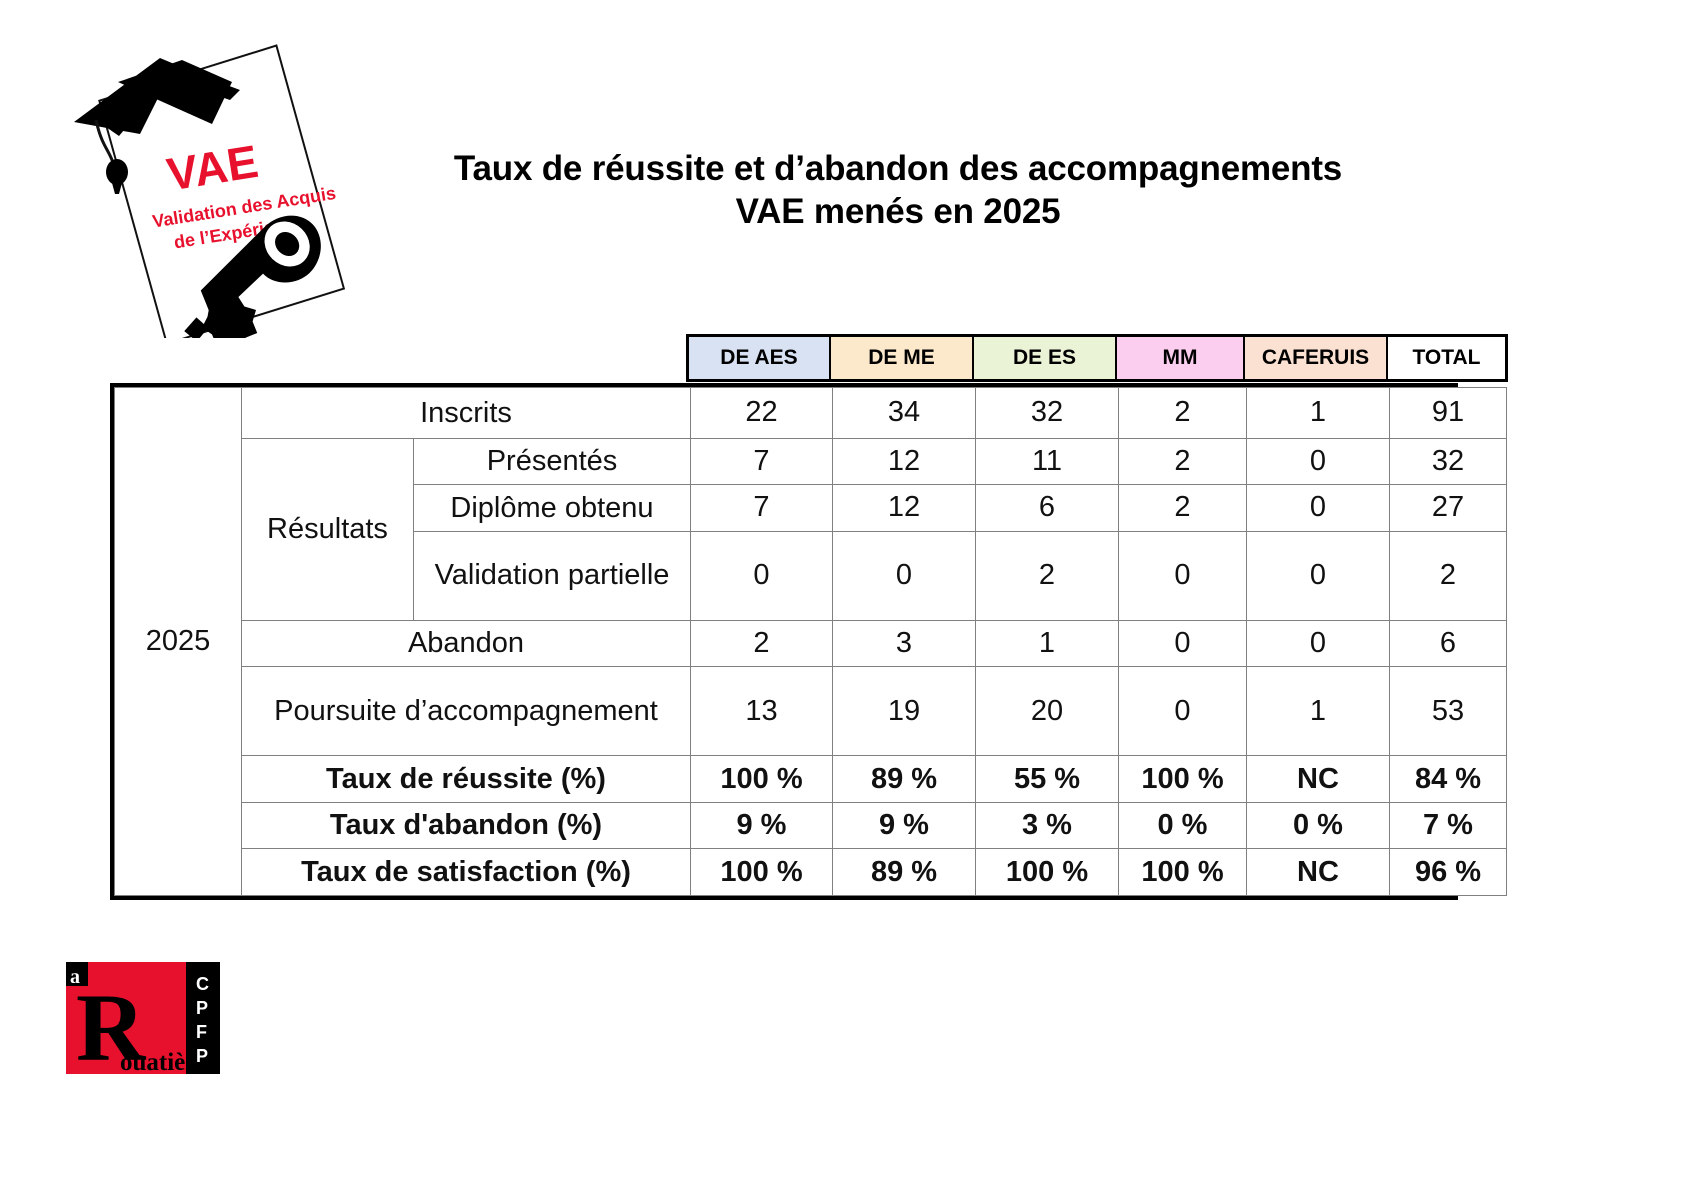 This screenshot has height=1190, width=1683. Describe the element at coordinates (904, 413) in the screenshot. I see `cell-de_me: 34` at that location.